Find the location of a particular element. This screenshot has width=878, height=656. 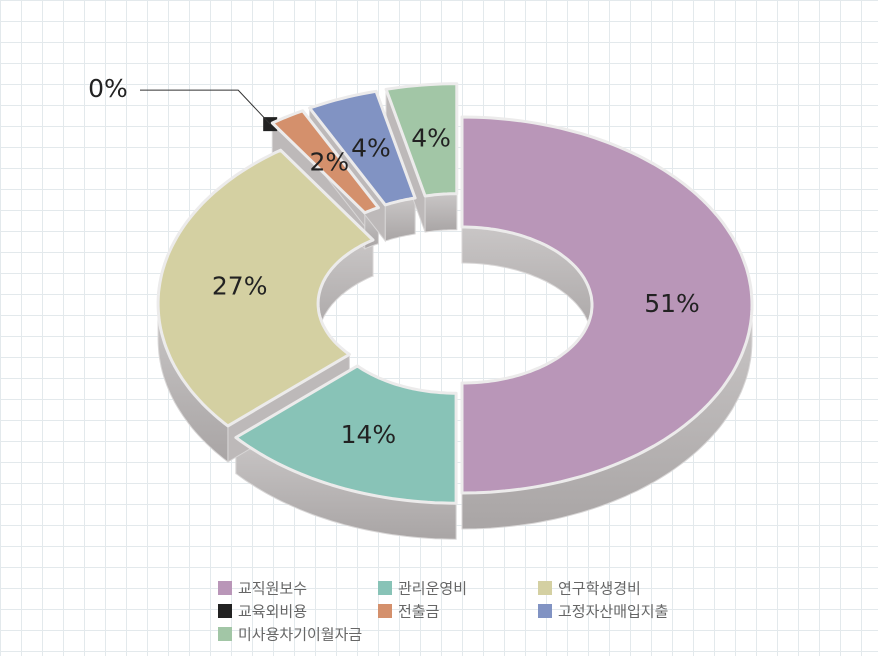

data-label: 51% is located at coordinates (672, 303).